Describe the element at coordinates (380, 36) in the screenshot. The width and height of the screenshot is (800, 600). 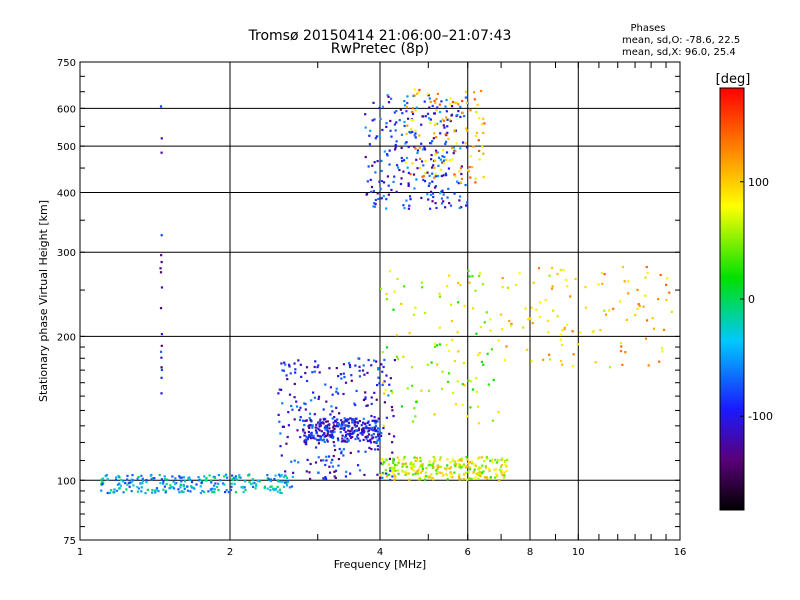
I see `chart-title: Tromsø 20150414 21:06:00–21:07:43` at that location.